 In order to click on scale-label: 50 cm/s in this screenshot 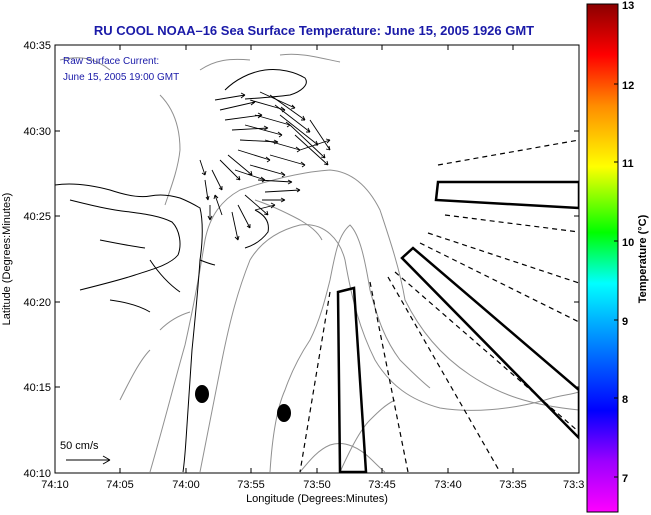, I will do `click(79, 446)`.